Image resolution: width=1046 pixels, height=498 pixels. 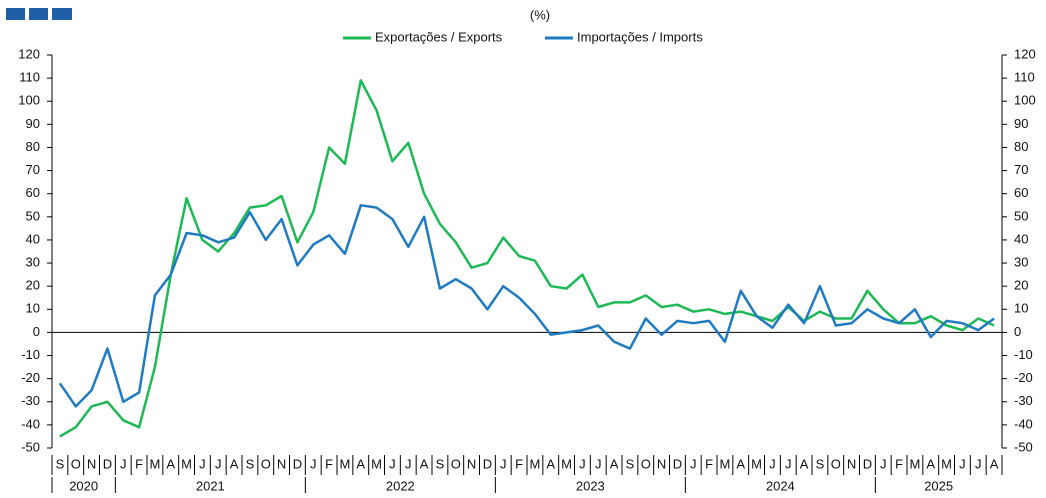 I want to click on year-label: 2024, so click(x=780, y=485).